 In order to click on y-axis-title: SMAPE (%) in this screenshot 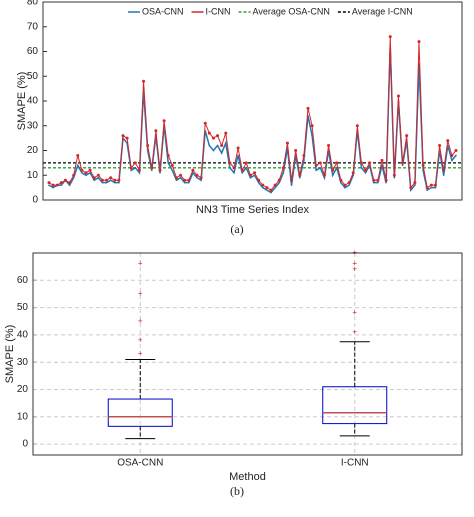, I will do `click(10, 354)`.